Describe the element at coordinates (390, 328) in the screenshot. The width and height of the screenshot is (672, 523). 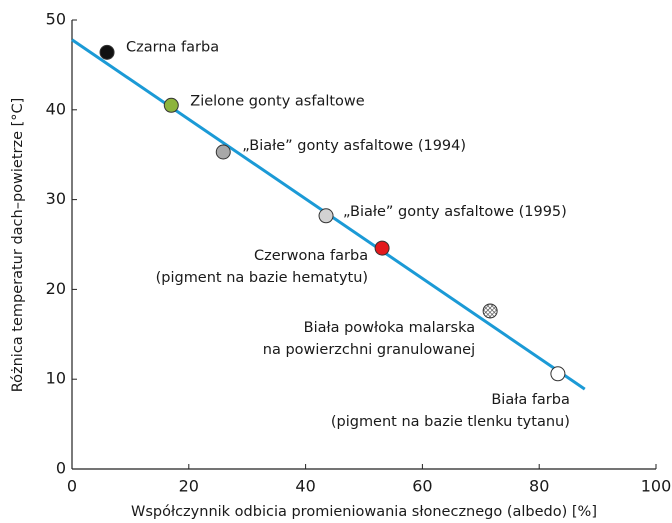
I see `point-label: Biała powłoka malarska` at that location.